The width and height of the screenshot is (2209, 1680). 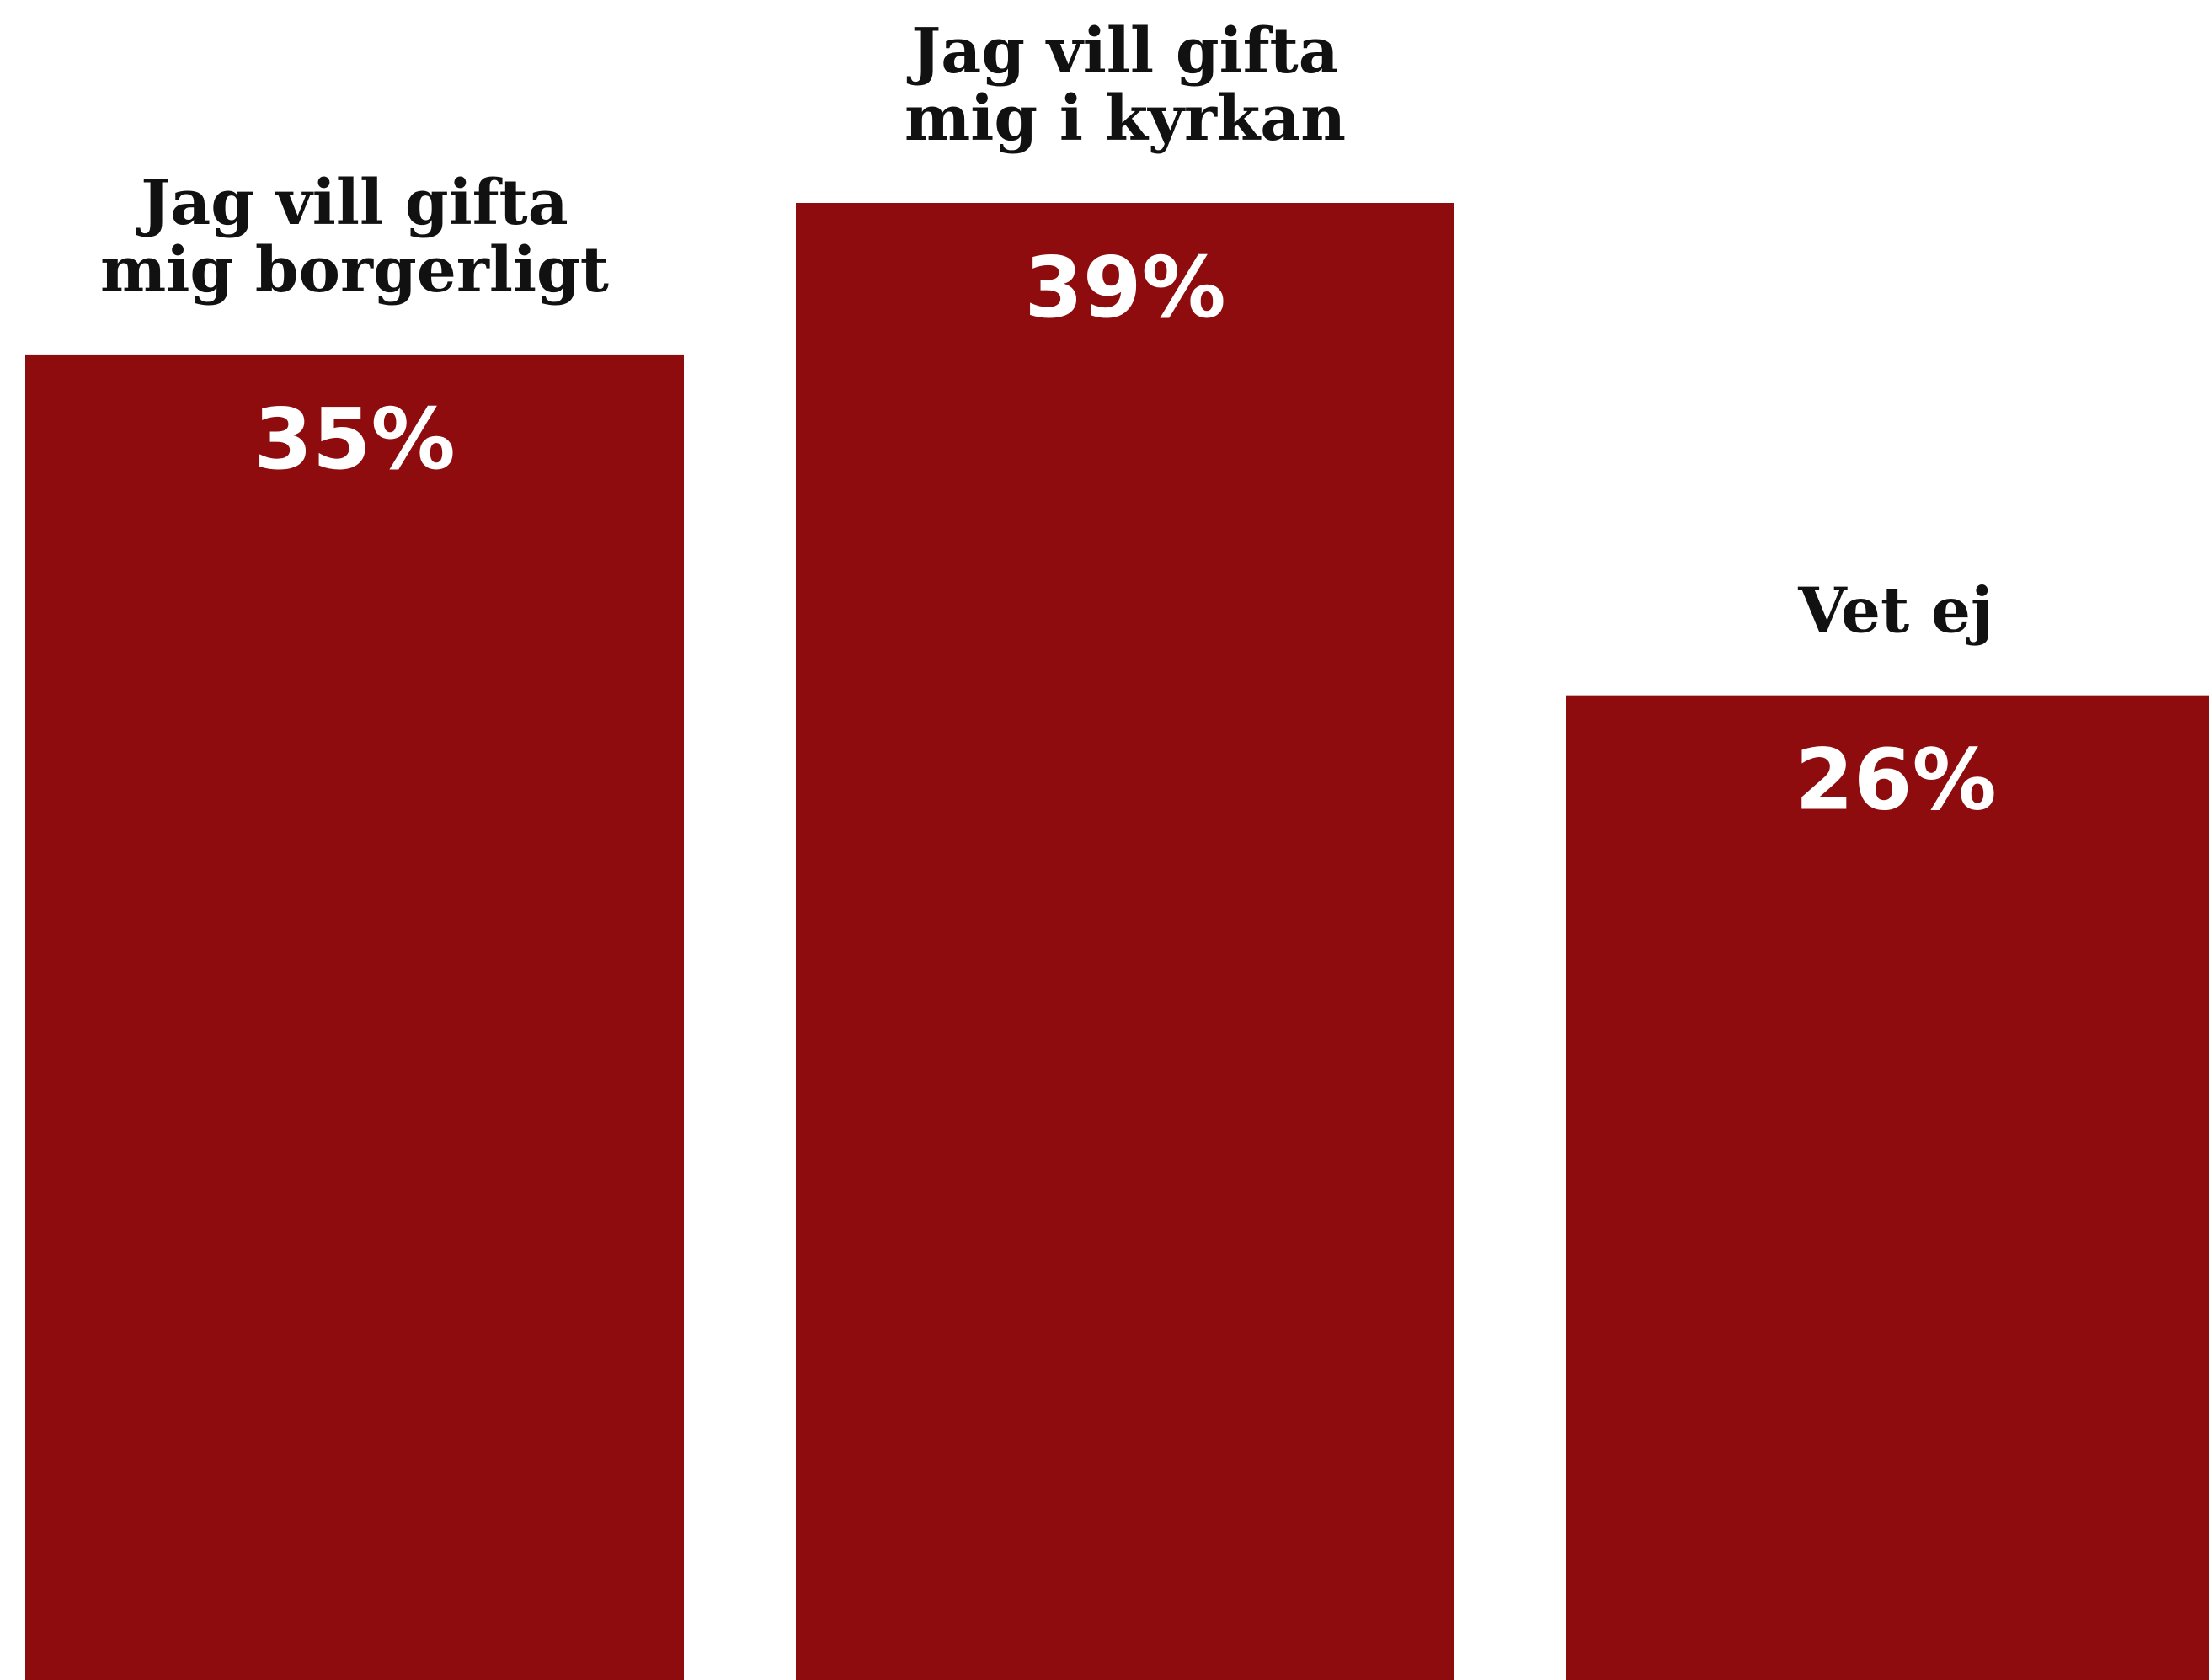 I want to click on value-label-1: 35%, so click(x=354, y=439).